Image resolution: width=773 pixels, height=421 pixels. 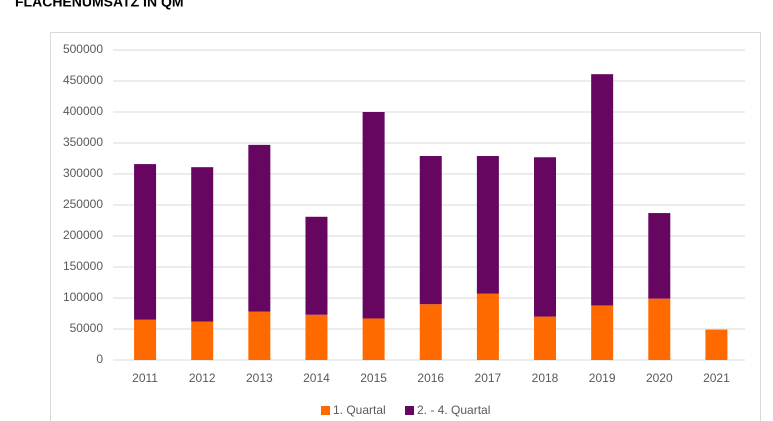 I want to click on x-tick-label: 2013, so click(x=259, y=378).